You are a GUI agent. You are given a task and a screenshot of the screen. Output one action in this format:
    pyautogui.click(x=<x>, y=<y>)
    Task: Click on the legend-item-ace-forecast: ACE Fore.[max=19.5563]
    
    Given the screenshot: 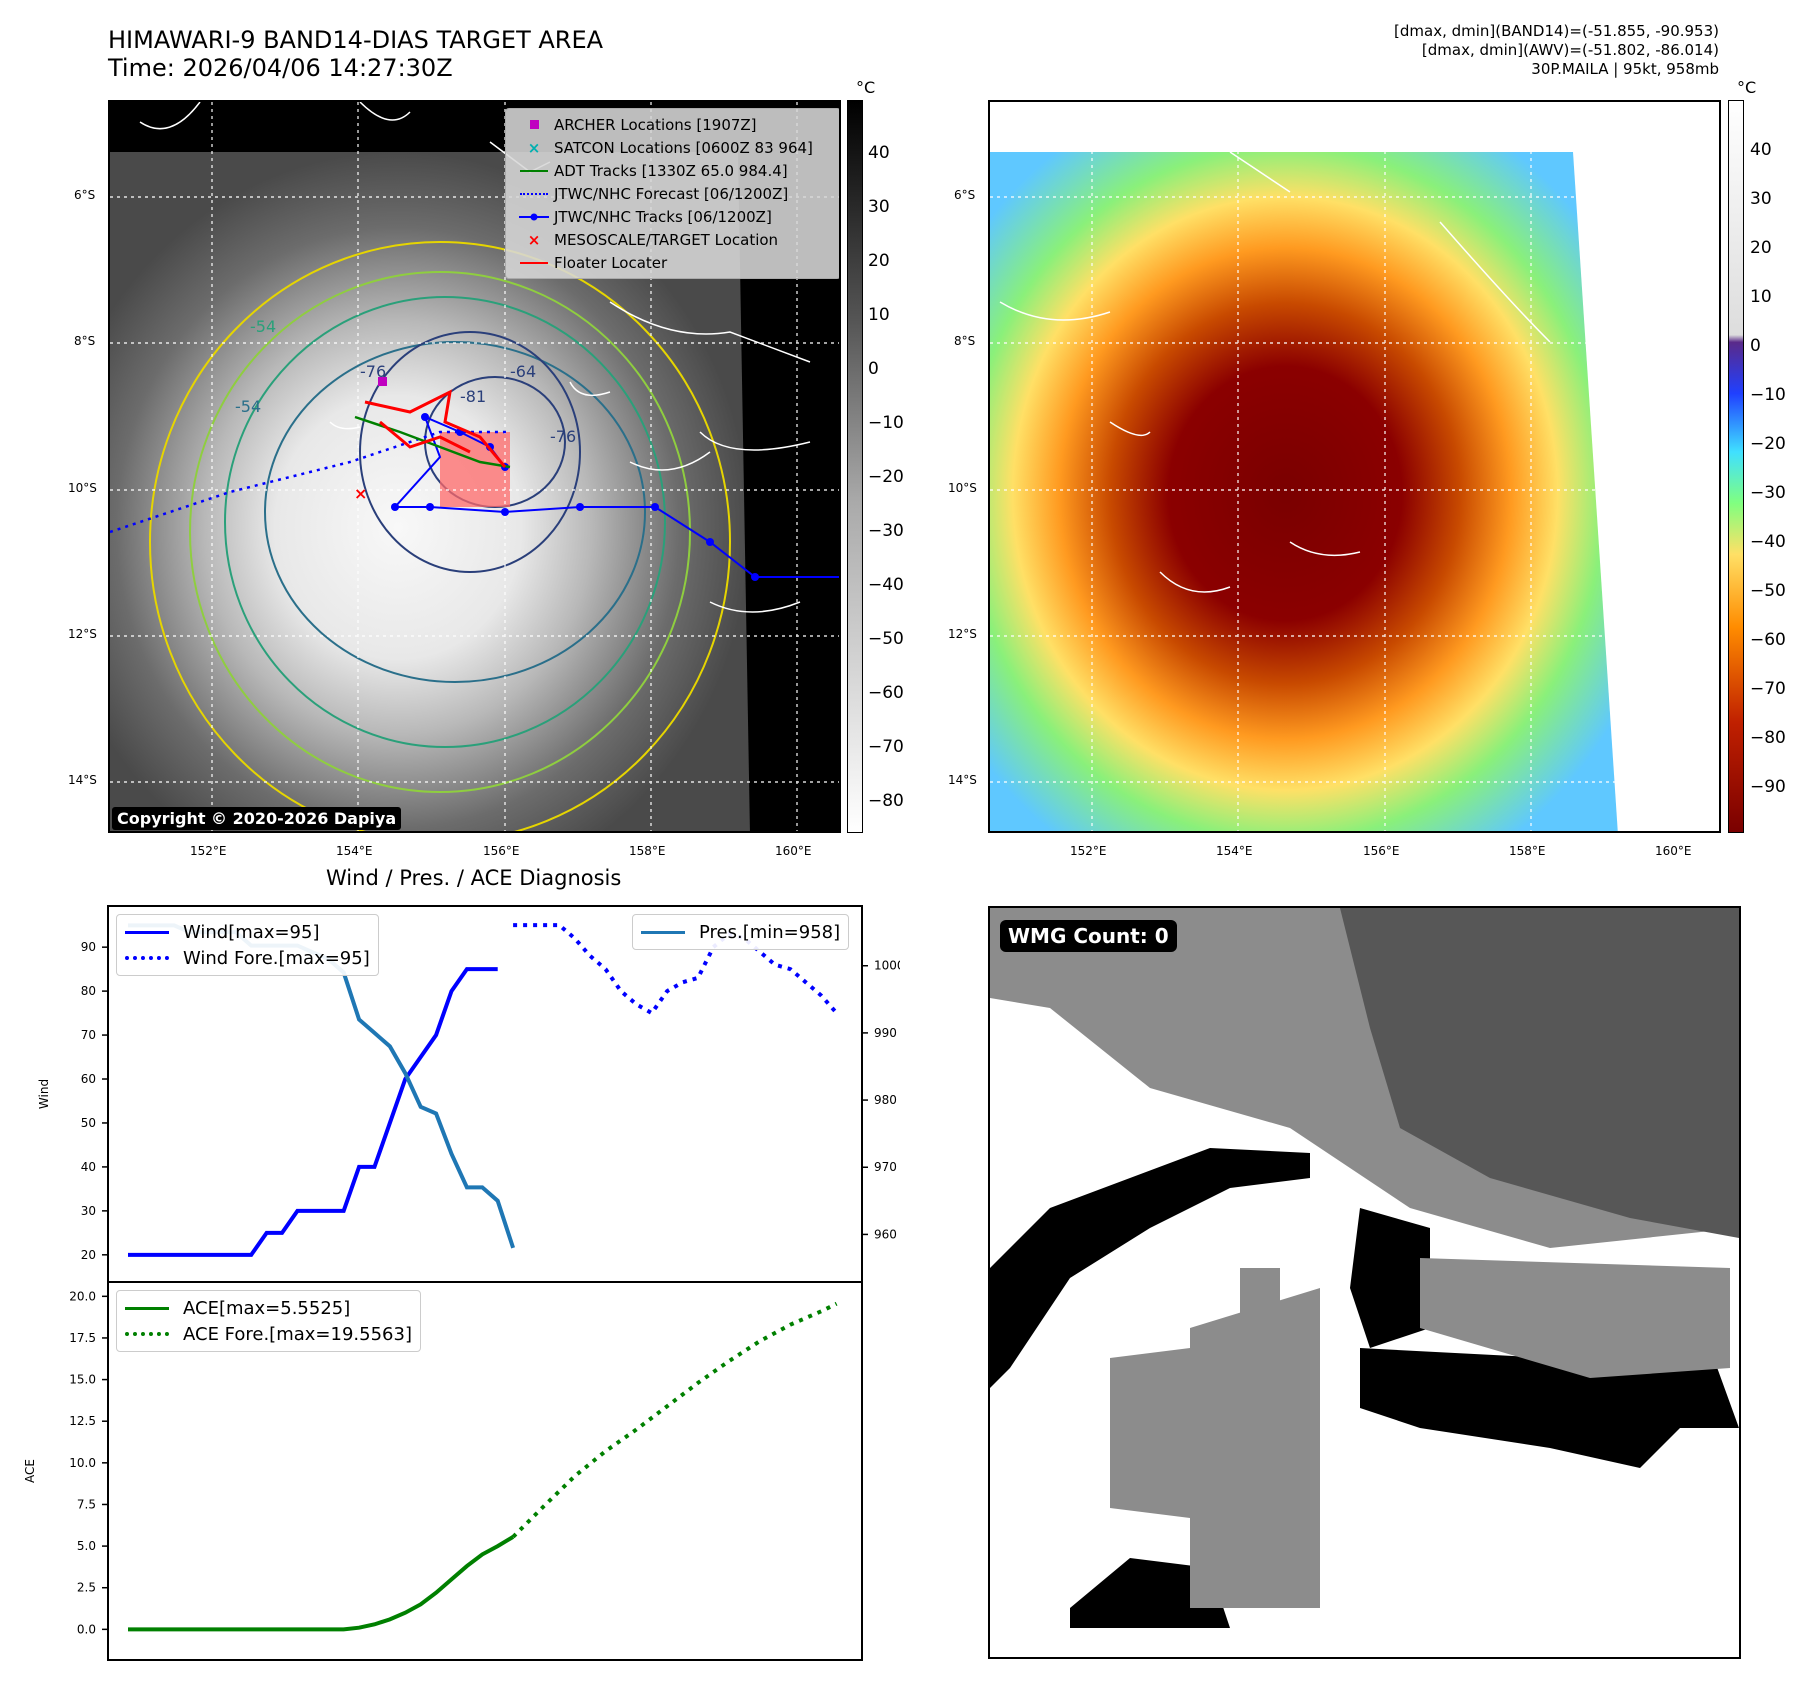 What is the action you would take?
    pyautogui.click(x=268, y=1334)
    